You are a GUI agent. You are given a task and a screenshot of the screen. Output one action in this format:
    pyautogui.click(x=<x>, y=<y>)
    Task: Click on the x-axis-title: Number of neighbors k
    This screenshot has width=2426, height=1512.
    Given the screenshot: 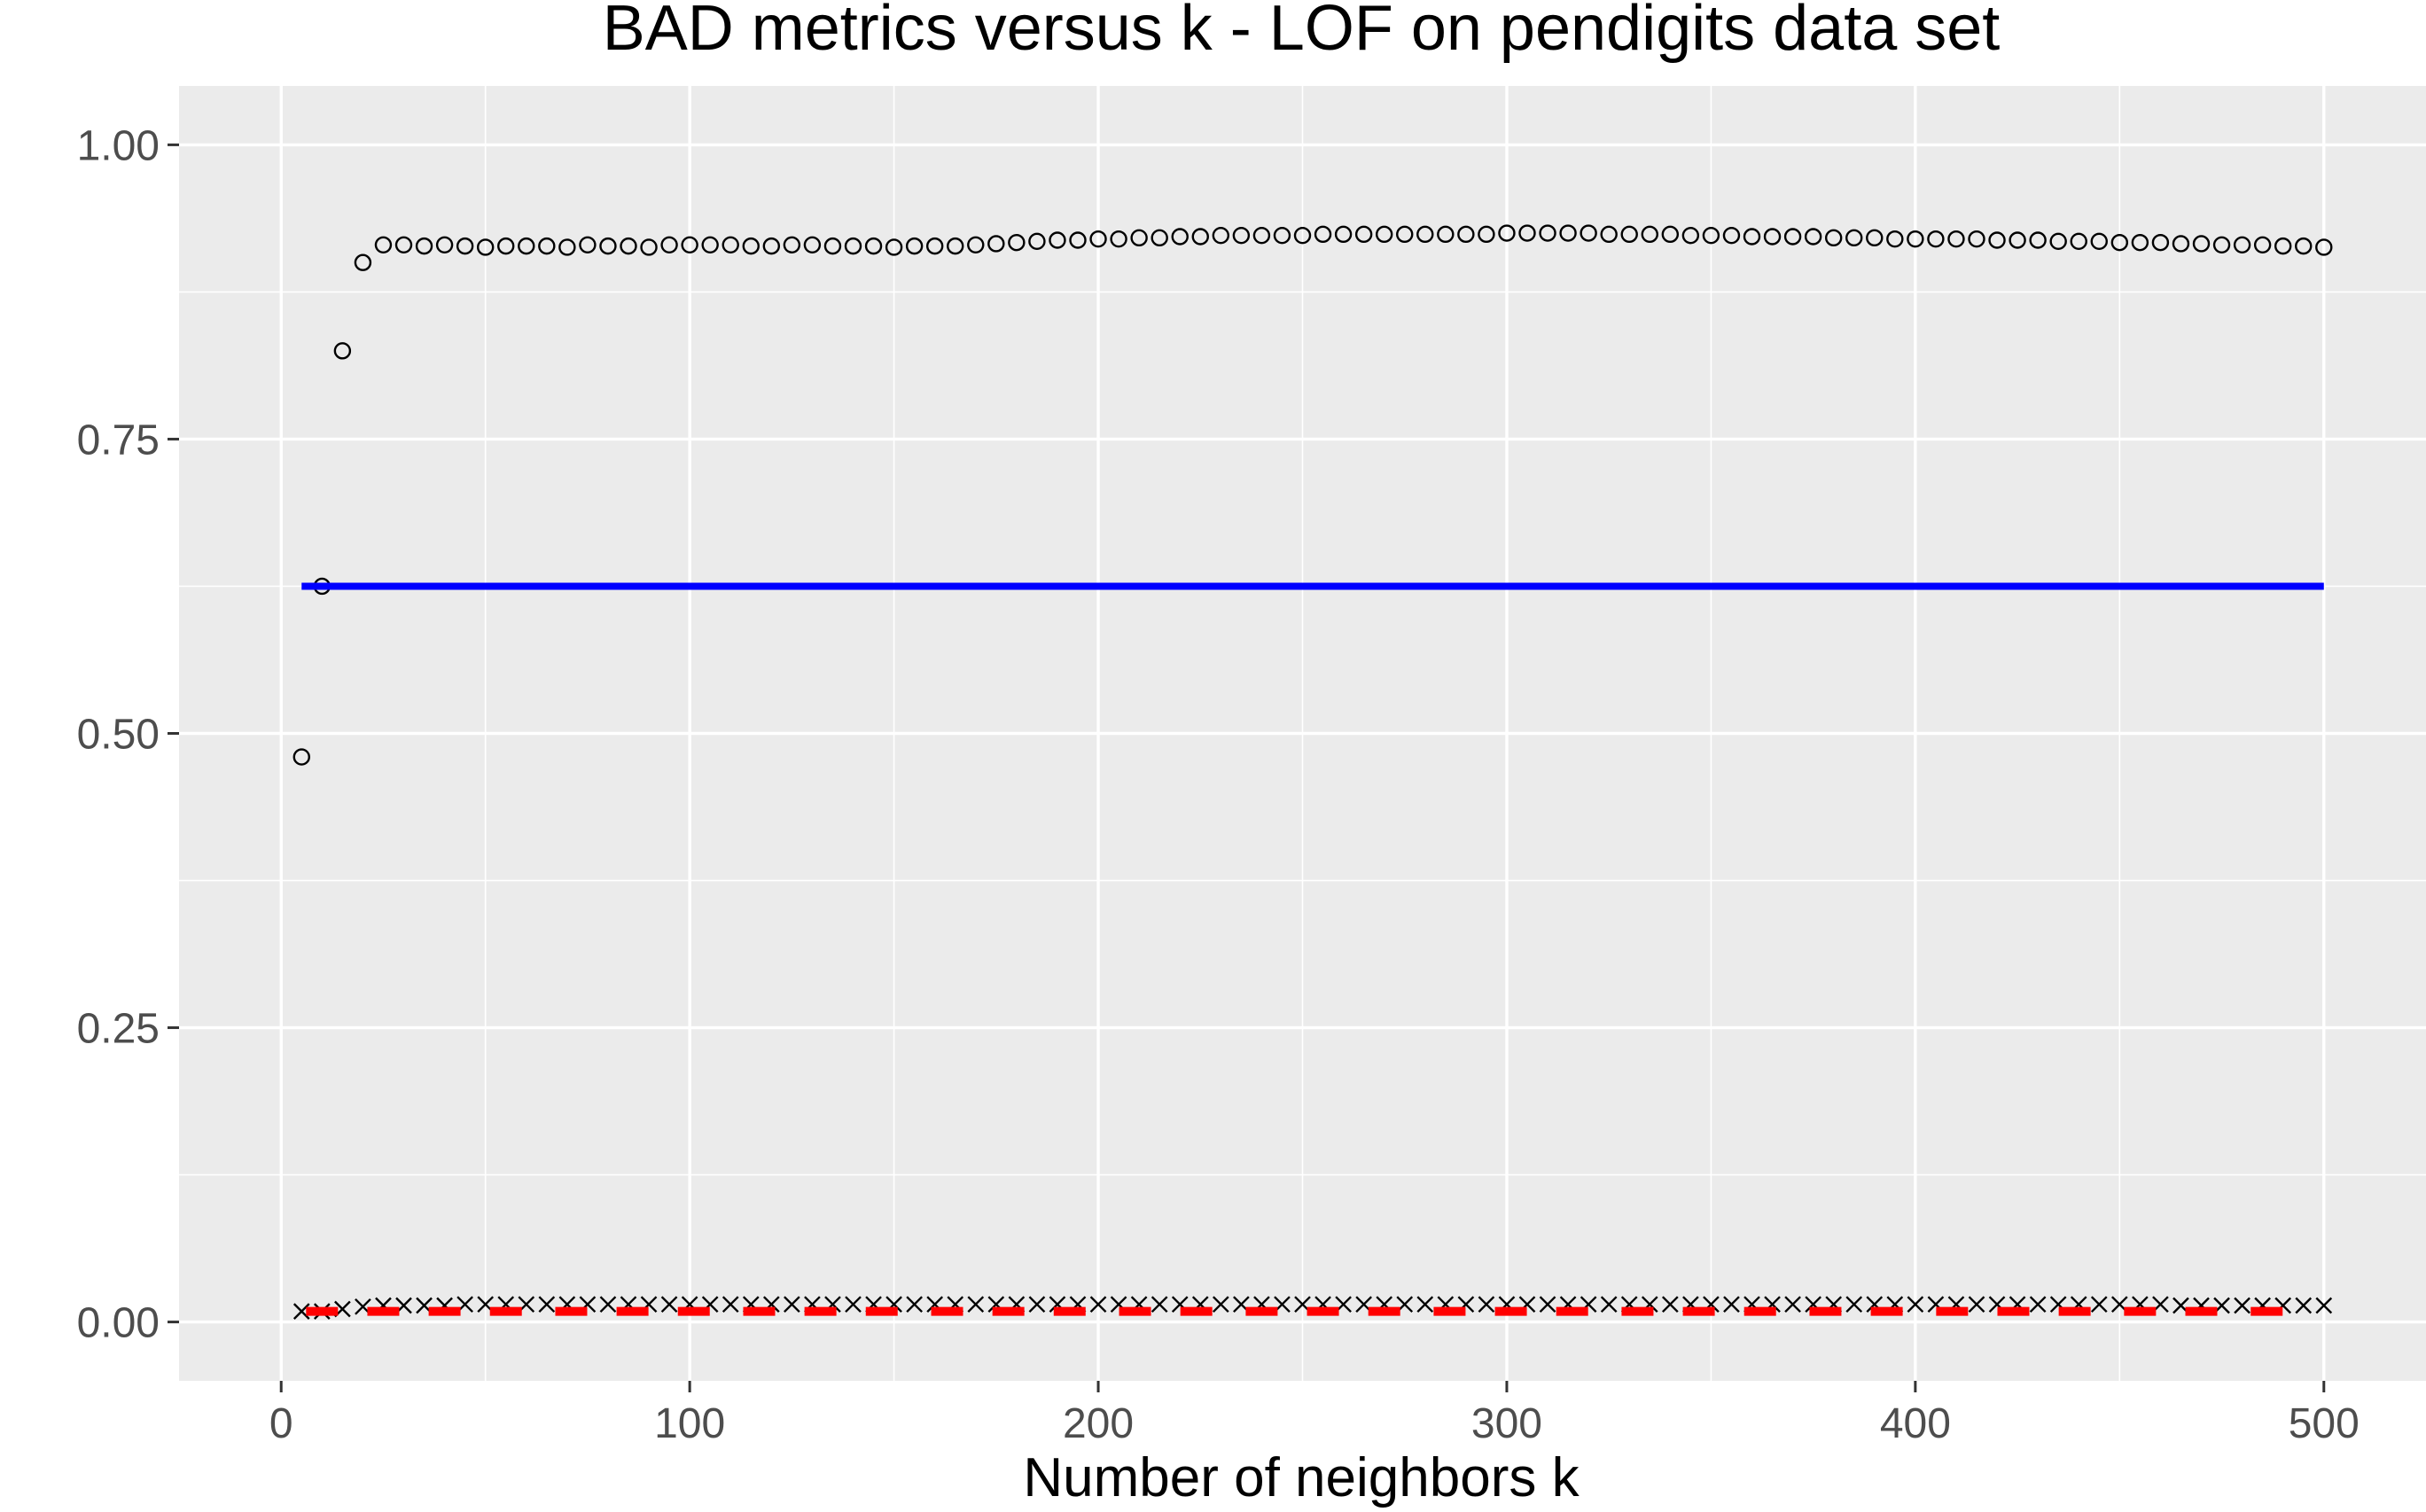 What is the action you would take?
    pyautogui.click(x=1301, y=1477)
    